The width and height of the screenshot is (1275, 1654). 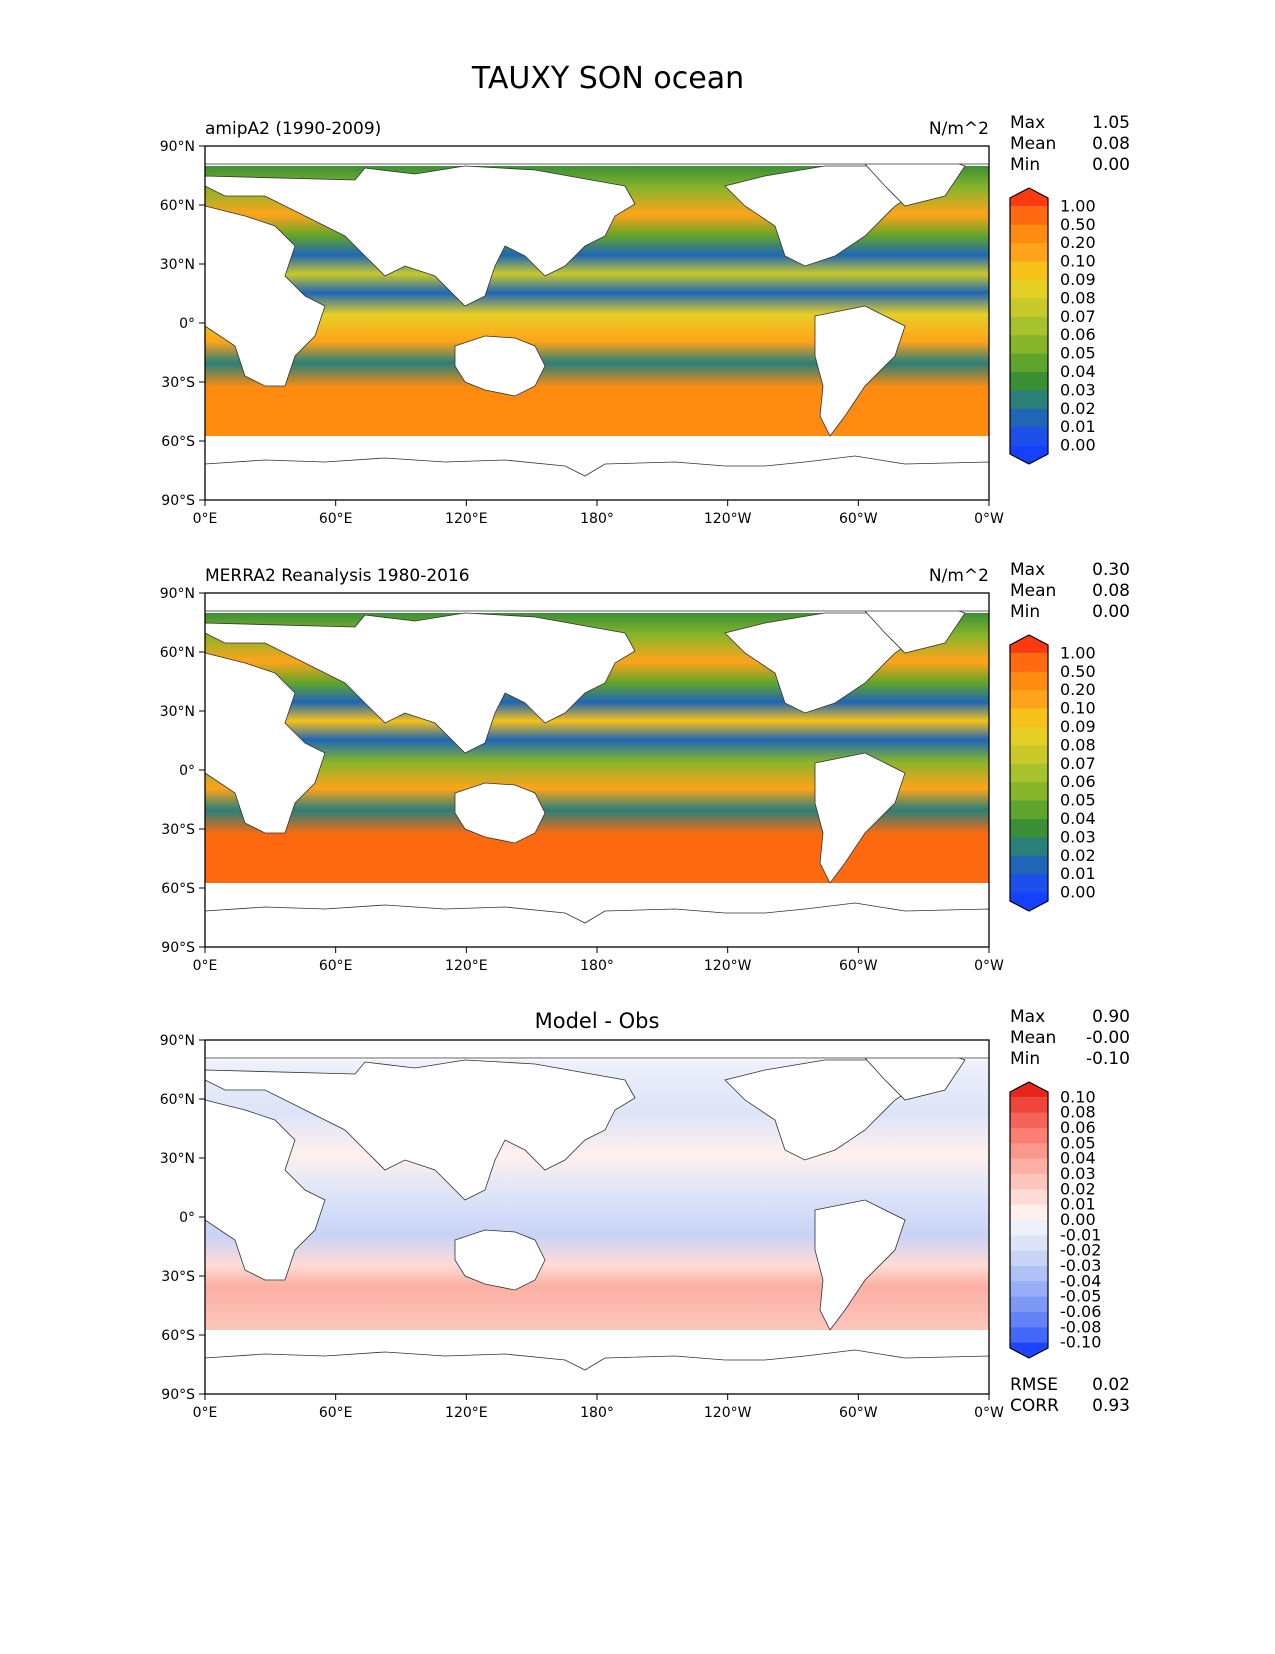 I want to click on colorbar-label: 0.08, so click(x=1078, y=297).